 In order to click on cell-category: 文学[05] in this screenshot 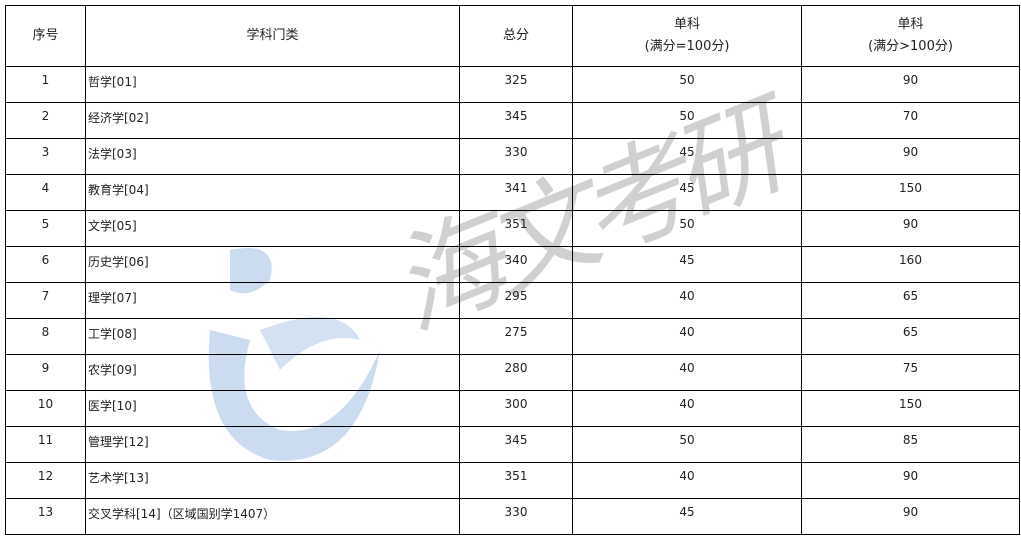, I will do `click(272, 228)`.